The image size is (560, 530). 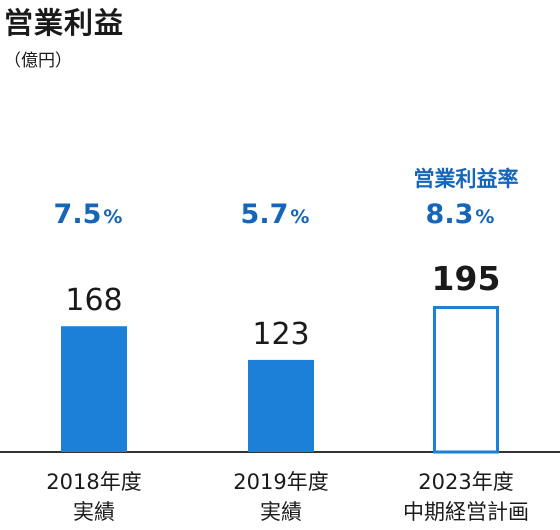 I want to click on category-label-0-0: 2018年度, so click(x=93, y=482).